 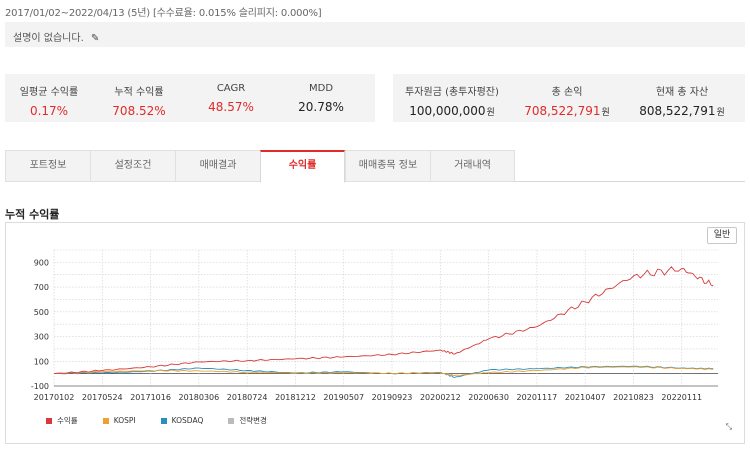 What do you see at coordinates (139, 102) in the screenshot?
I see `stat-cumulative-return: 누적 수익률 708.52%` at bounding box center [139, 102].